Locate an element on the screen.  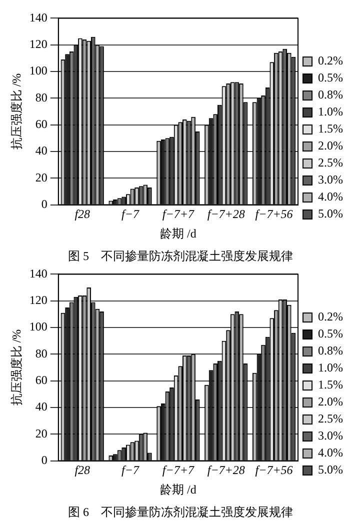
text: 图 5 不同掺量防冻剂混凝土强度发展规律 is located at coordinates (180, 255).